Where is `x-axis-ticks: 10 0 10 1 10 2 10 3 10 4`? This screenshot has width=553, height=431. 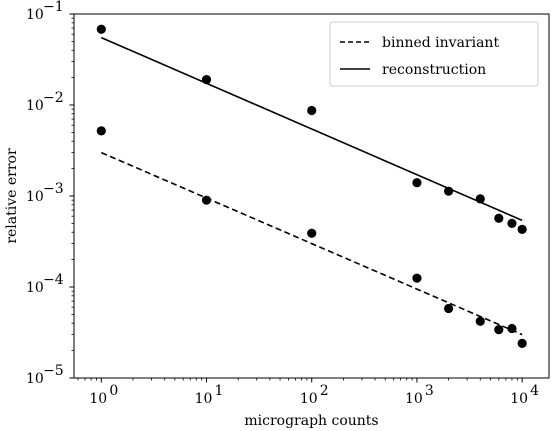
x-axis-ticks: 10 0 10 1 10 2 10 3 10 4 is located at coordinates (308, 392).